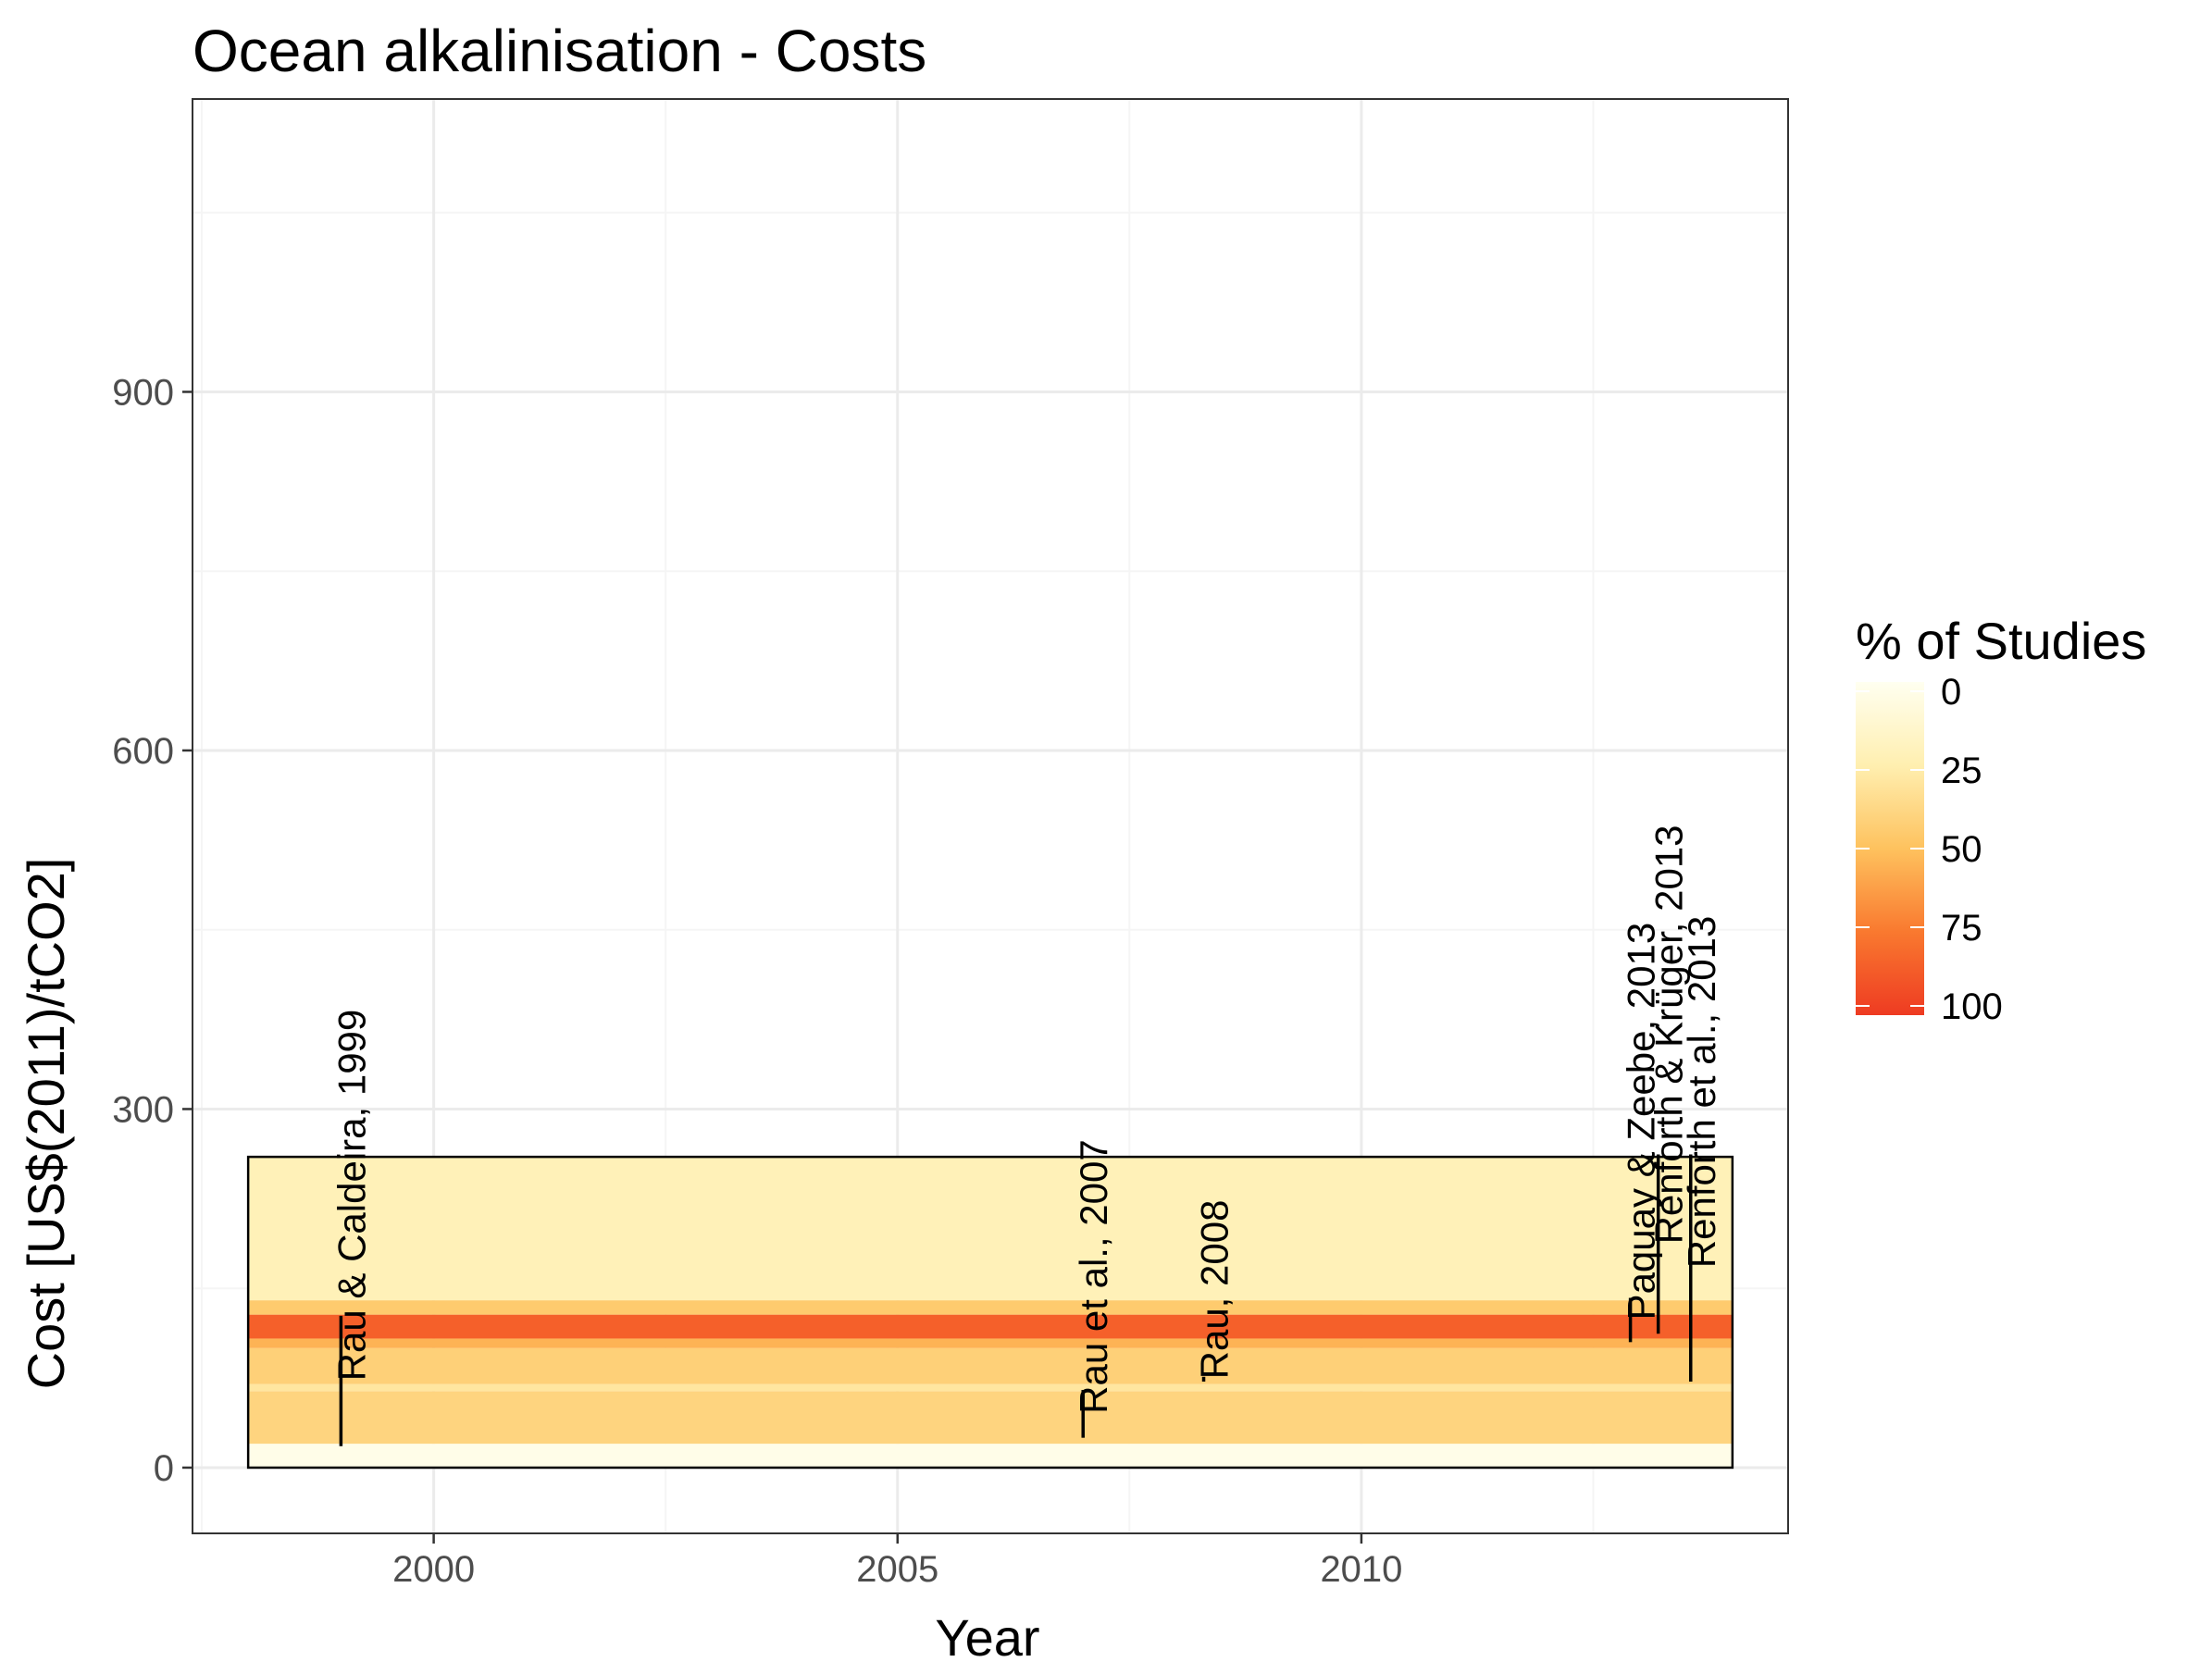 The height and width of the screenshot is (1662, 2212). What do you see at coordinates (1641, 1122) in the screenshot?
I see `study-label: Paquay & Zeebe, 2013` at bounding box center [1641, 1122].